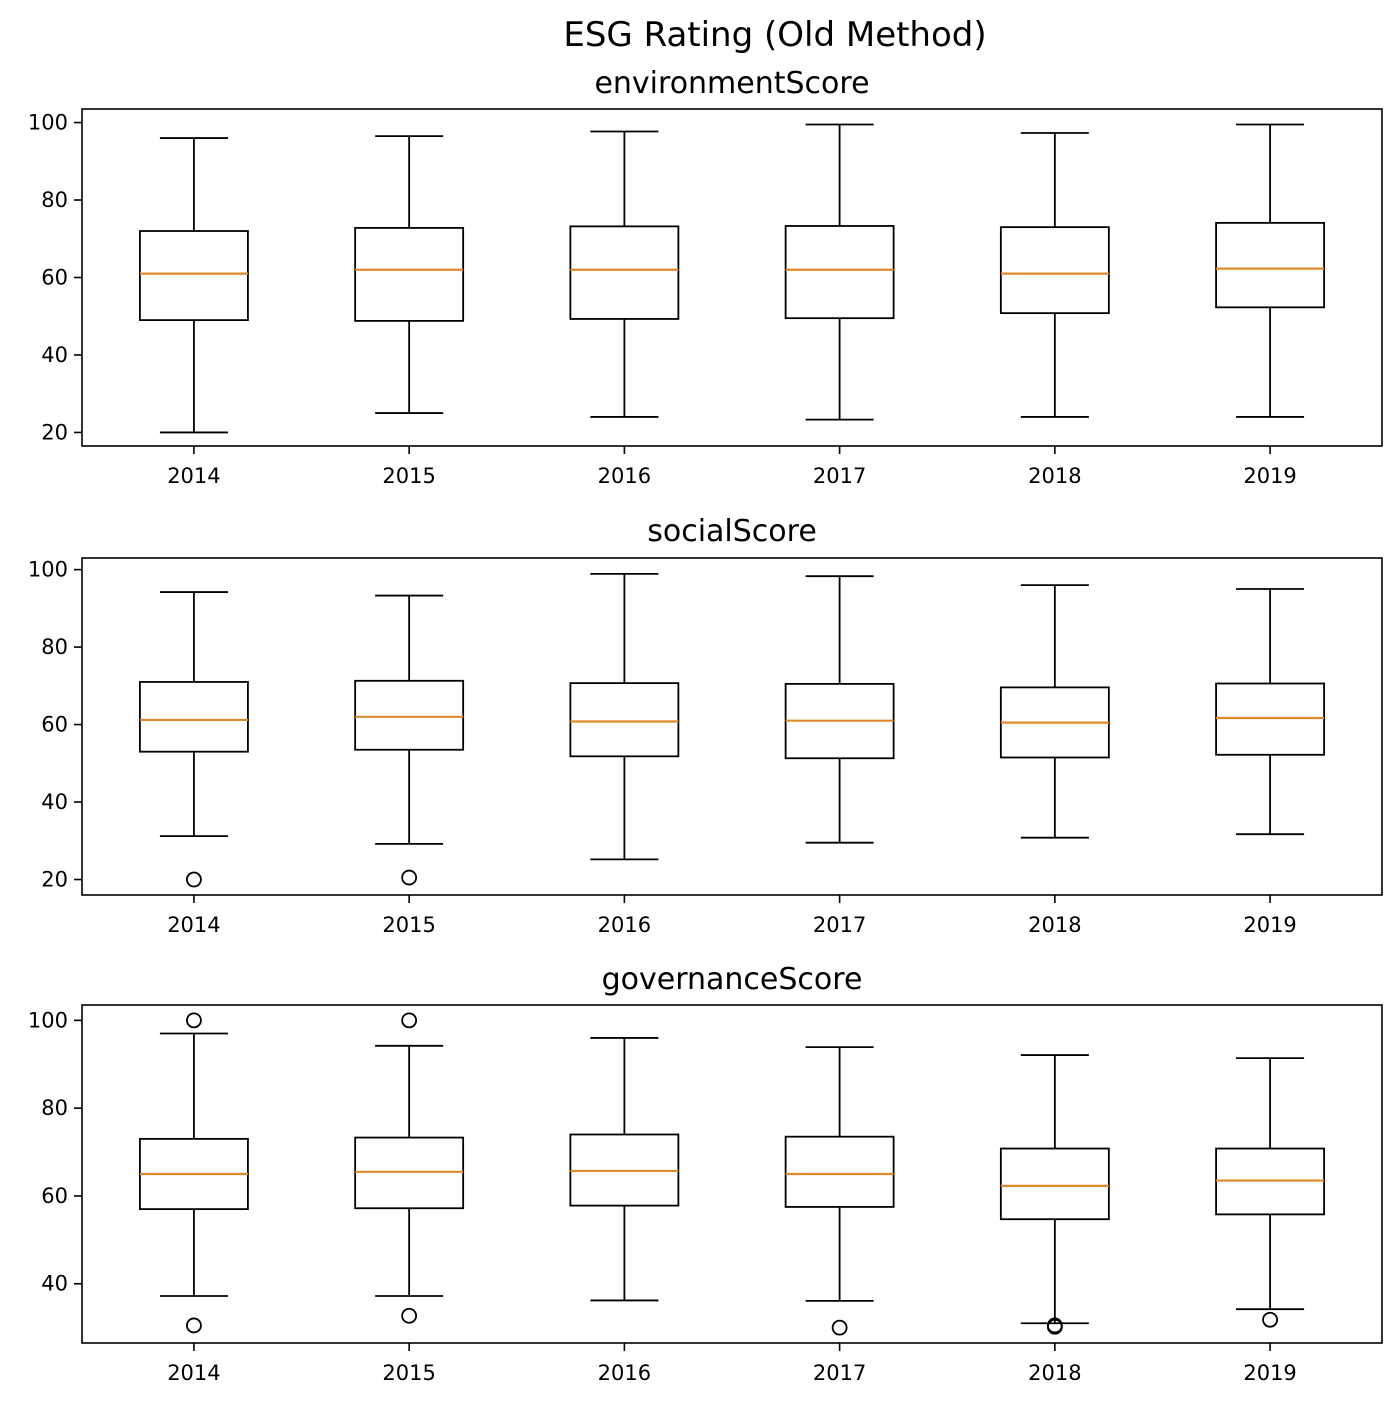 The image size is (1400, 1402). I want to click on subplot-title: socialScore, so click(732, 531).